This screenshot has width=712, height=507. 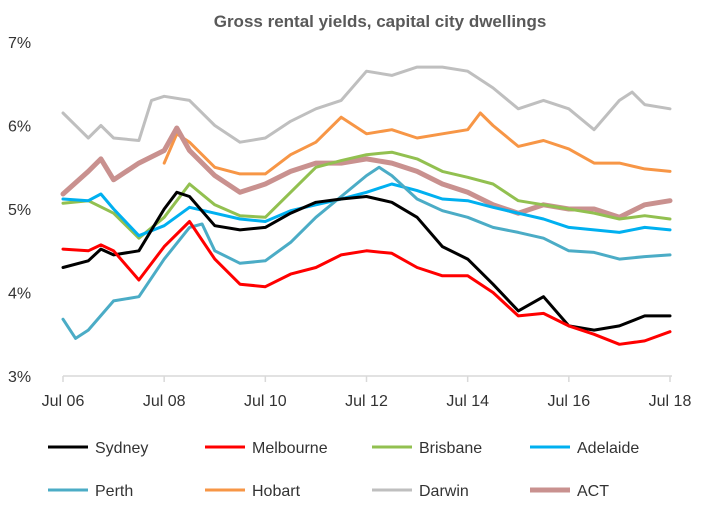 What do you see at coordinates (19, 210) in the screenshot?
I see `y-tick-label: 5%` at bounding box center [19, 210].